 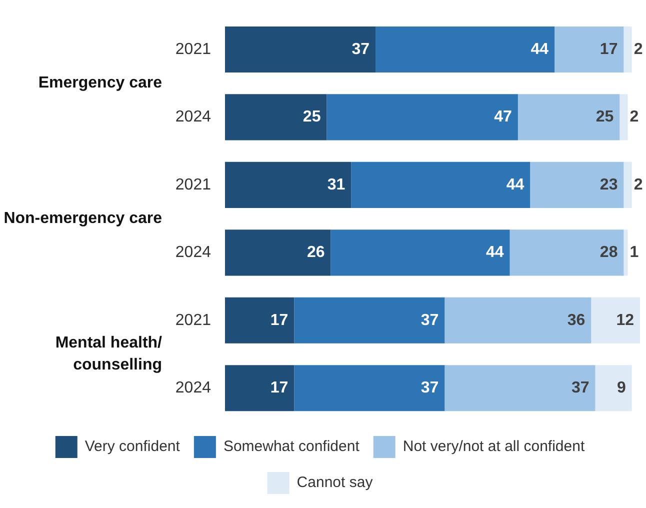 What do you see at coordinates (291, 447) in the screenshot?
I see `legend-label: Somewhat confident` at bounding box center [291, 447].